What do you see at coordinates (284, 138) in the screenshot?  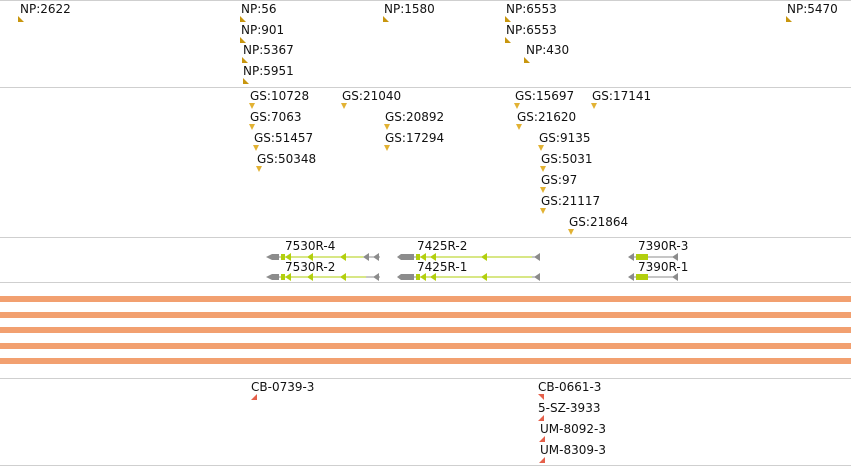 I see `gs-feature-label: GS:51457` at bounding box center [284, 138].